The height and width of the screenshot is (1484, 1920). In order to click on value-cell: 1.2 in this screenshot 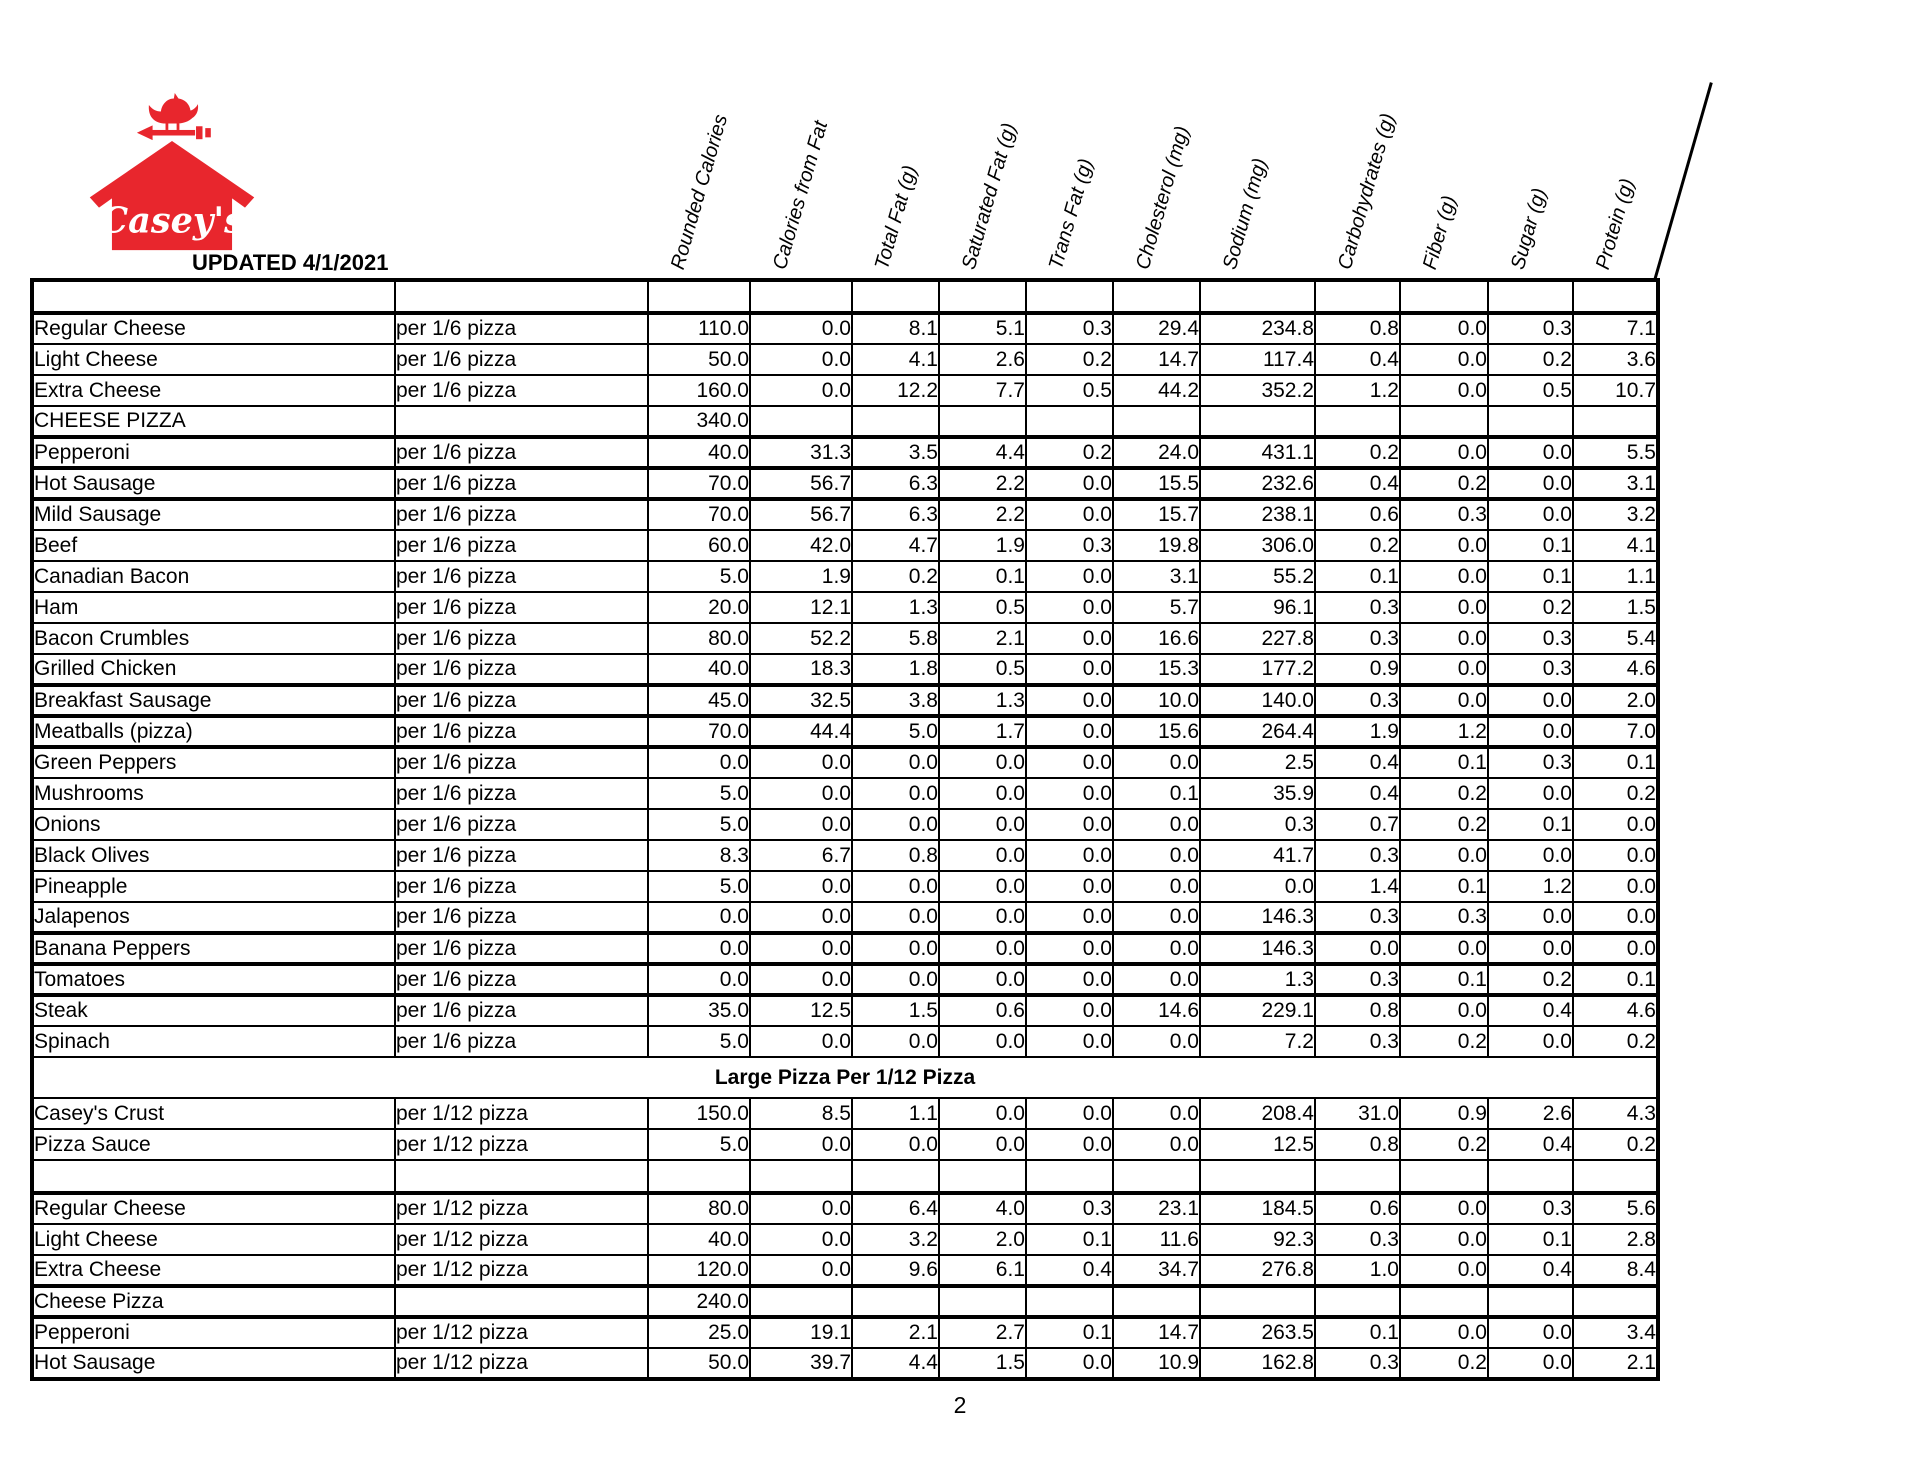, I will do `click(1444, 732)`.